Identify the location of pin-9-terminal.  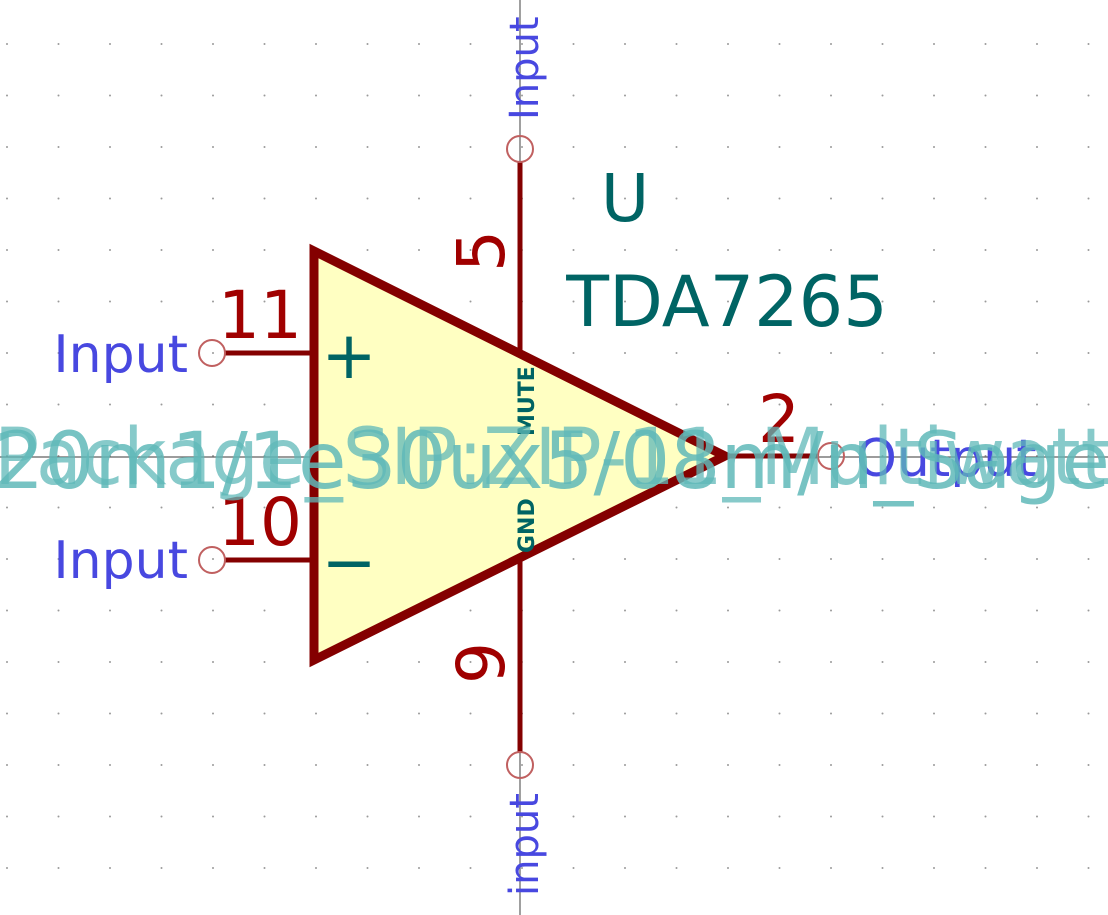
(520, 765).